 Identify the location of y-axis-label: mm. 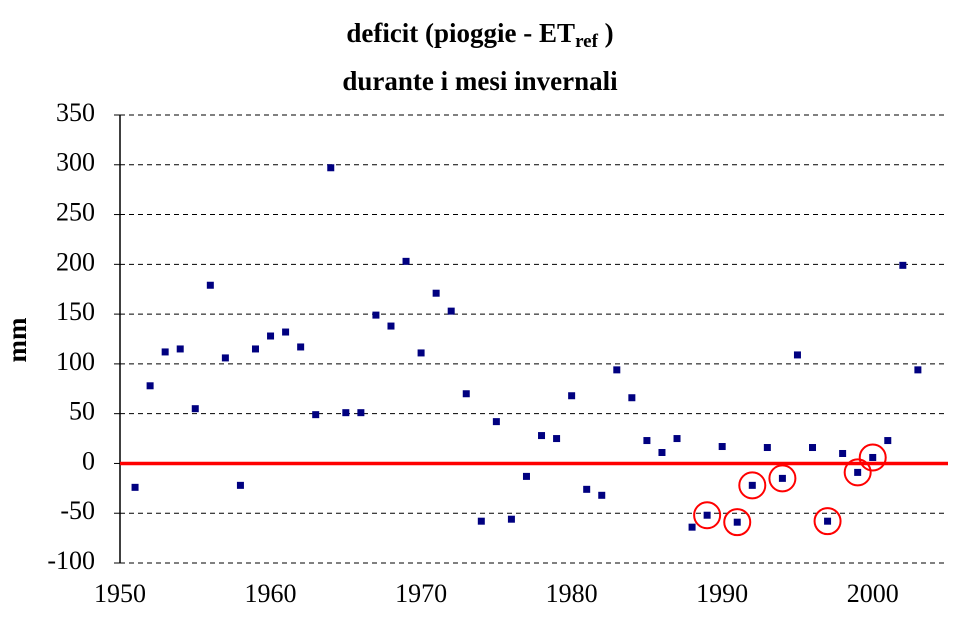
(17, 339).